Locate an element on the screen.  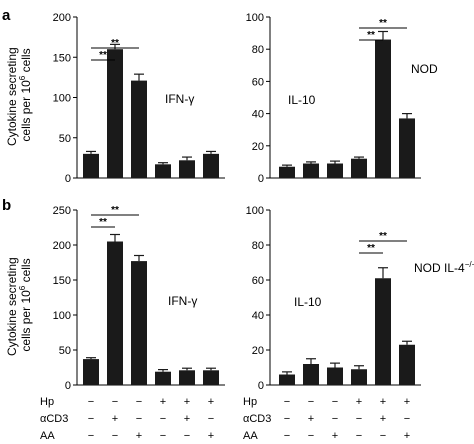
y-tick-label: 200 is located at coordinates (62, 18).